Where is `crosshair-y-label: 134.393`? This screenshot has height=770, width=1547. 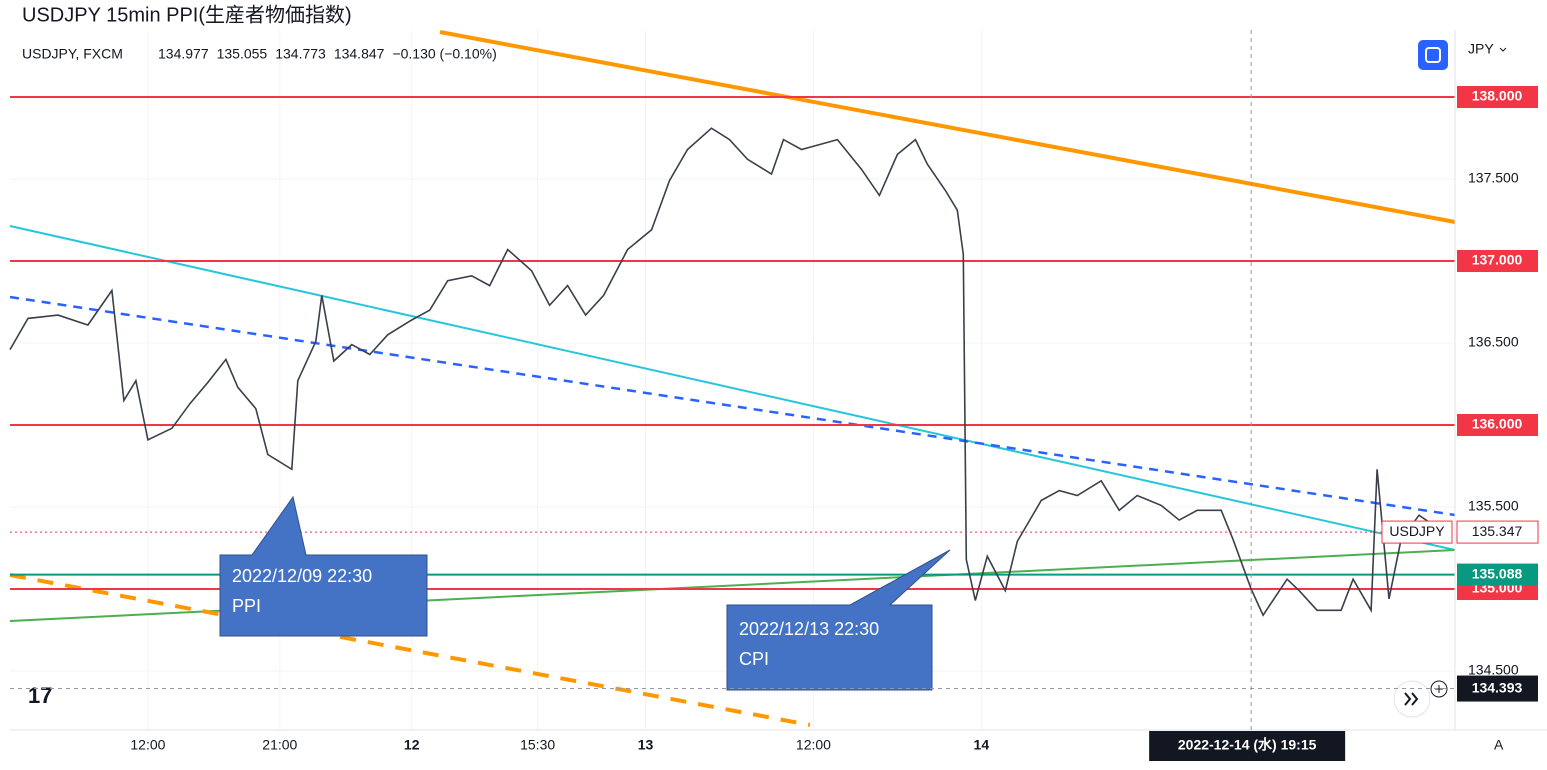 crosshair-y-label: 134.393 is located at coordinates (1497, 687).